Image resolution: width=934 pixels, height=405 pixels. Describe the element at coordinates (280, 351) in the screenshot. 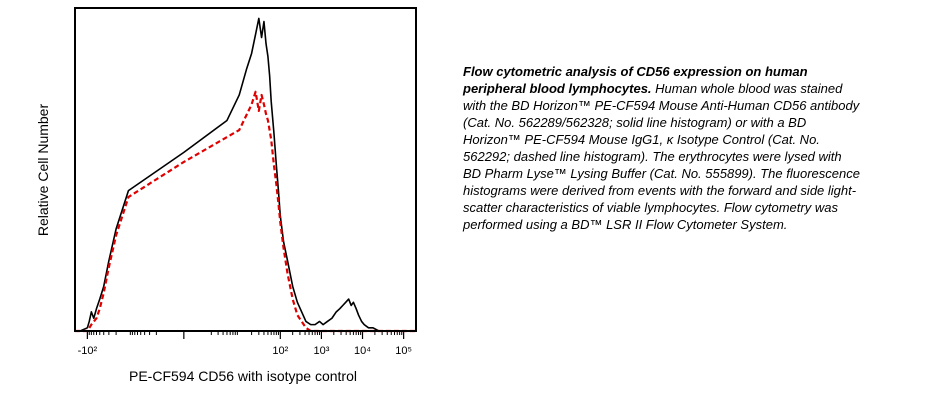

I see `x-tick-label: 10²` at that location.